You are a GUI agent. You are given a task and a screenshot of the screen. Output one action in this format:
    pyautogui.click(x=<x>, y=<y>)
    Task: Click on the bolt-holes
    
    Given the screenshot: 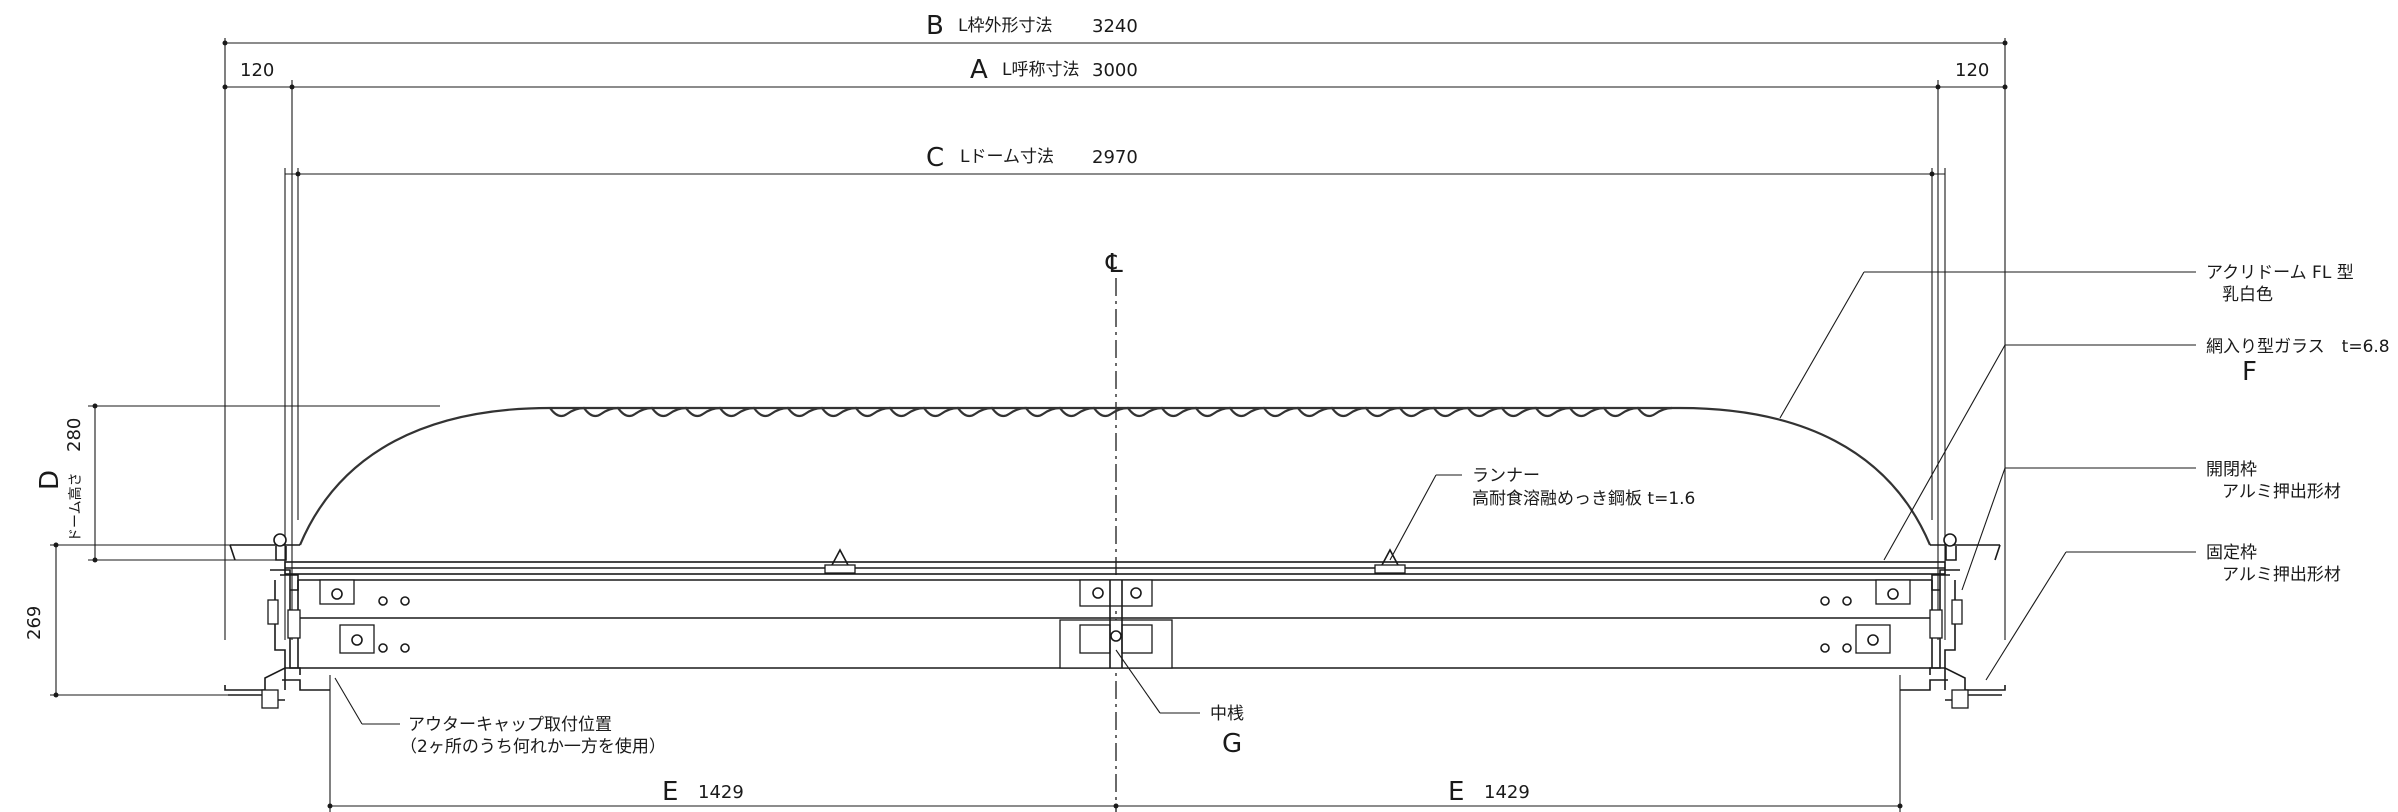 What is the action you would take?
    pyautogui.click(x=1115, y=624)
    